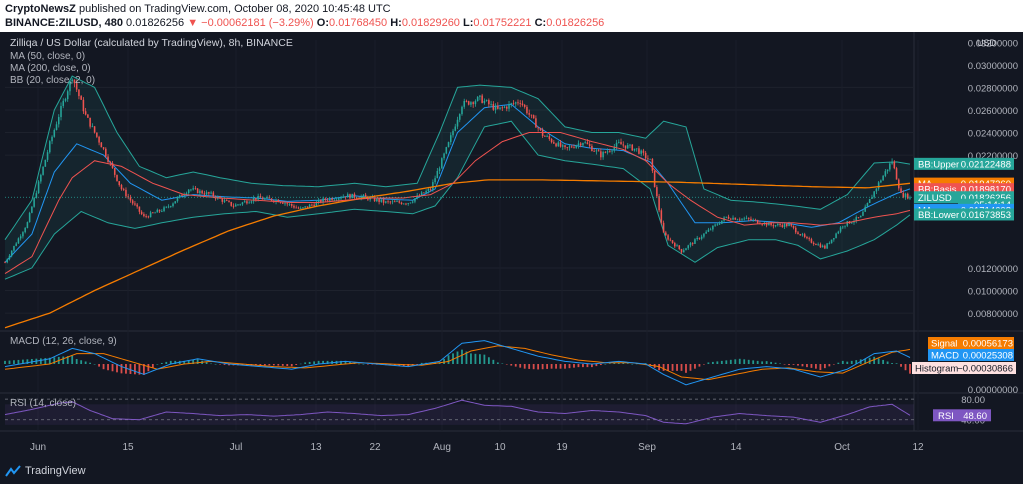  Describe the element at coordinates (323, 23) in the screenshot. I see `open-label: O:` at that location.